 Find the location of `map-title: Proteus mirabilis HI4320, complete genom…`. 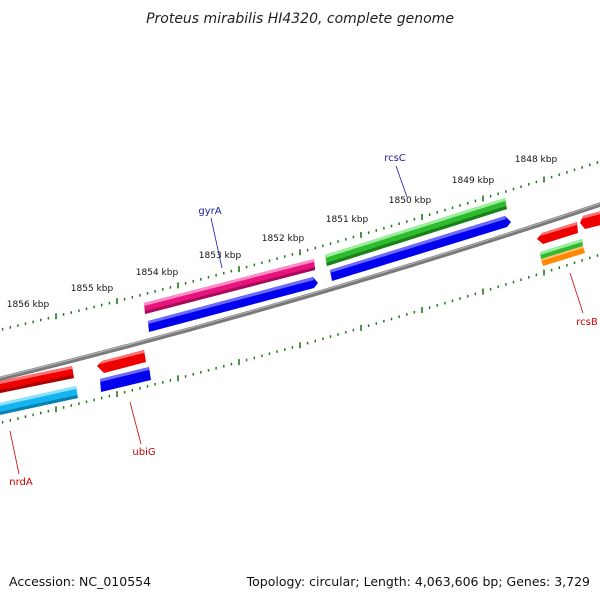

map-title: Proteus mirabilis HI4320, complete genom… is located at coordinates (300, 19).